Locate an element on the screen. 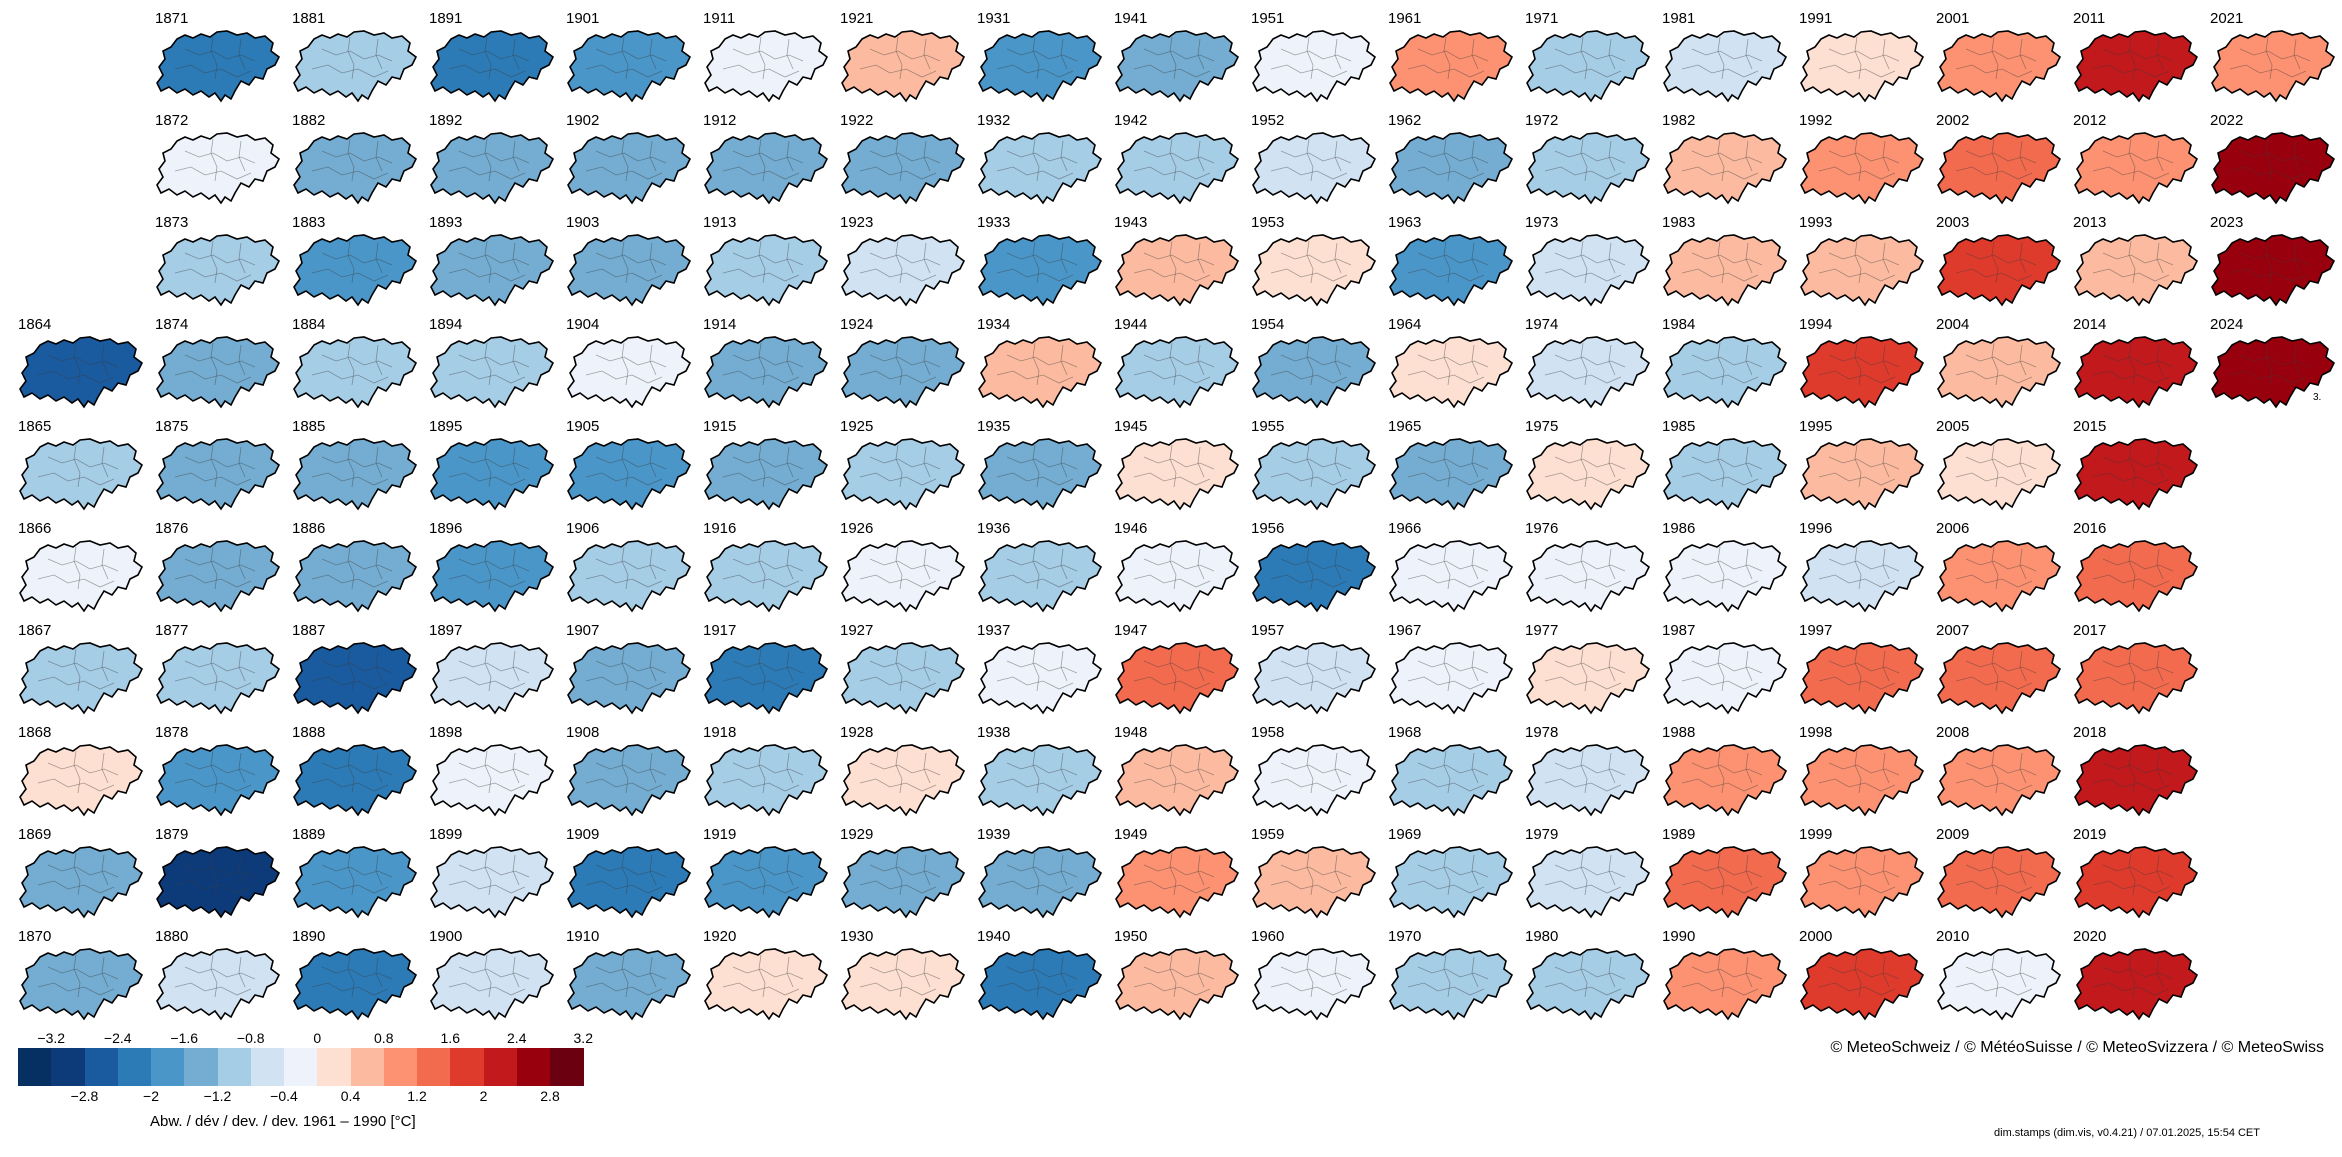 The height and width of the screenshot is (1157, 2342). year-label: 1950 is located at coordinates (1131, 936).